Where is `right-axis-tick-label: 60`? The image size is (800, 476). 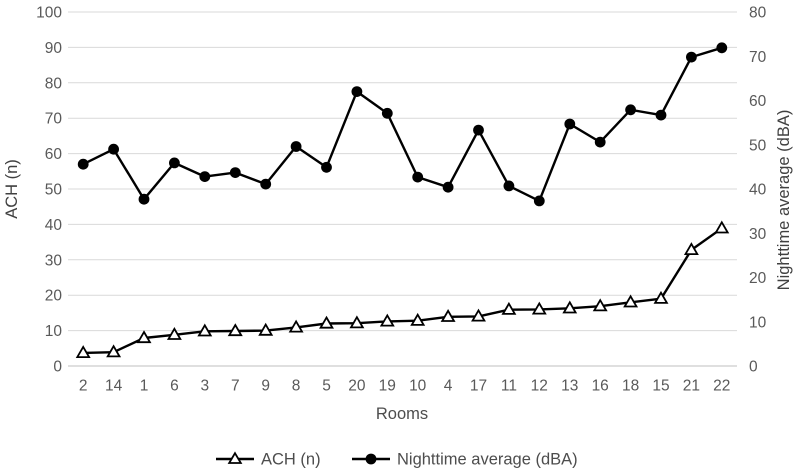
right-axis-tick-label: 60 is located at coordinates (758, 101).